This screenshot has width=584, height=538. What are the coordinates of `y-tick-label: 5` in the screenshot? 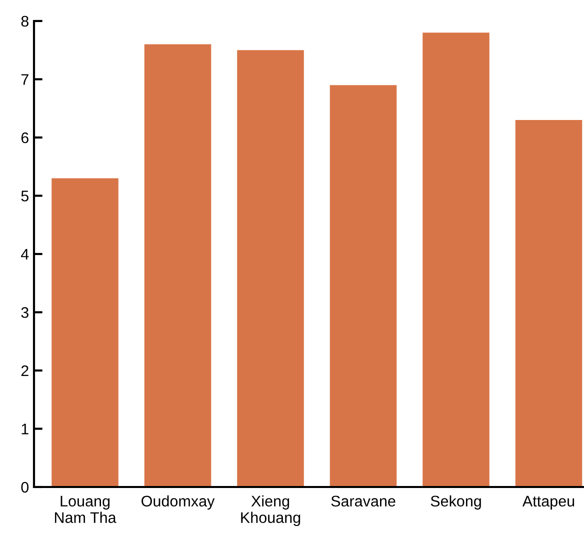 It's located at (24, 196).